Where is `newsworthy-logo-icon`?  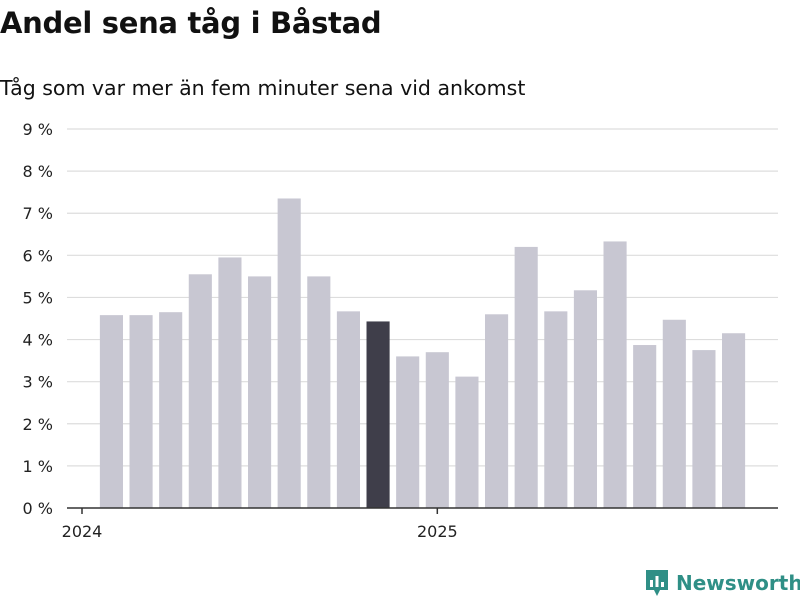 newsworthy-logo-icon is located at coordinates (657, 583).